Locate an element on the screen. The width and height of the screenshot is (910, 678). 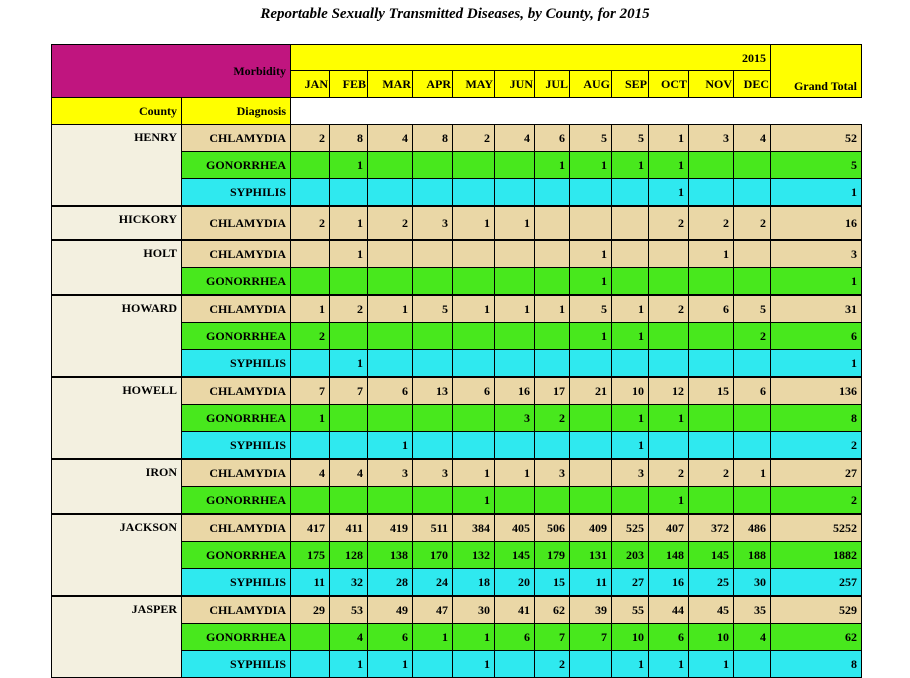
month-header-feb: FEB is located at coordinates (348, 84).